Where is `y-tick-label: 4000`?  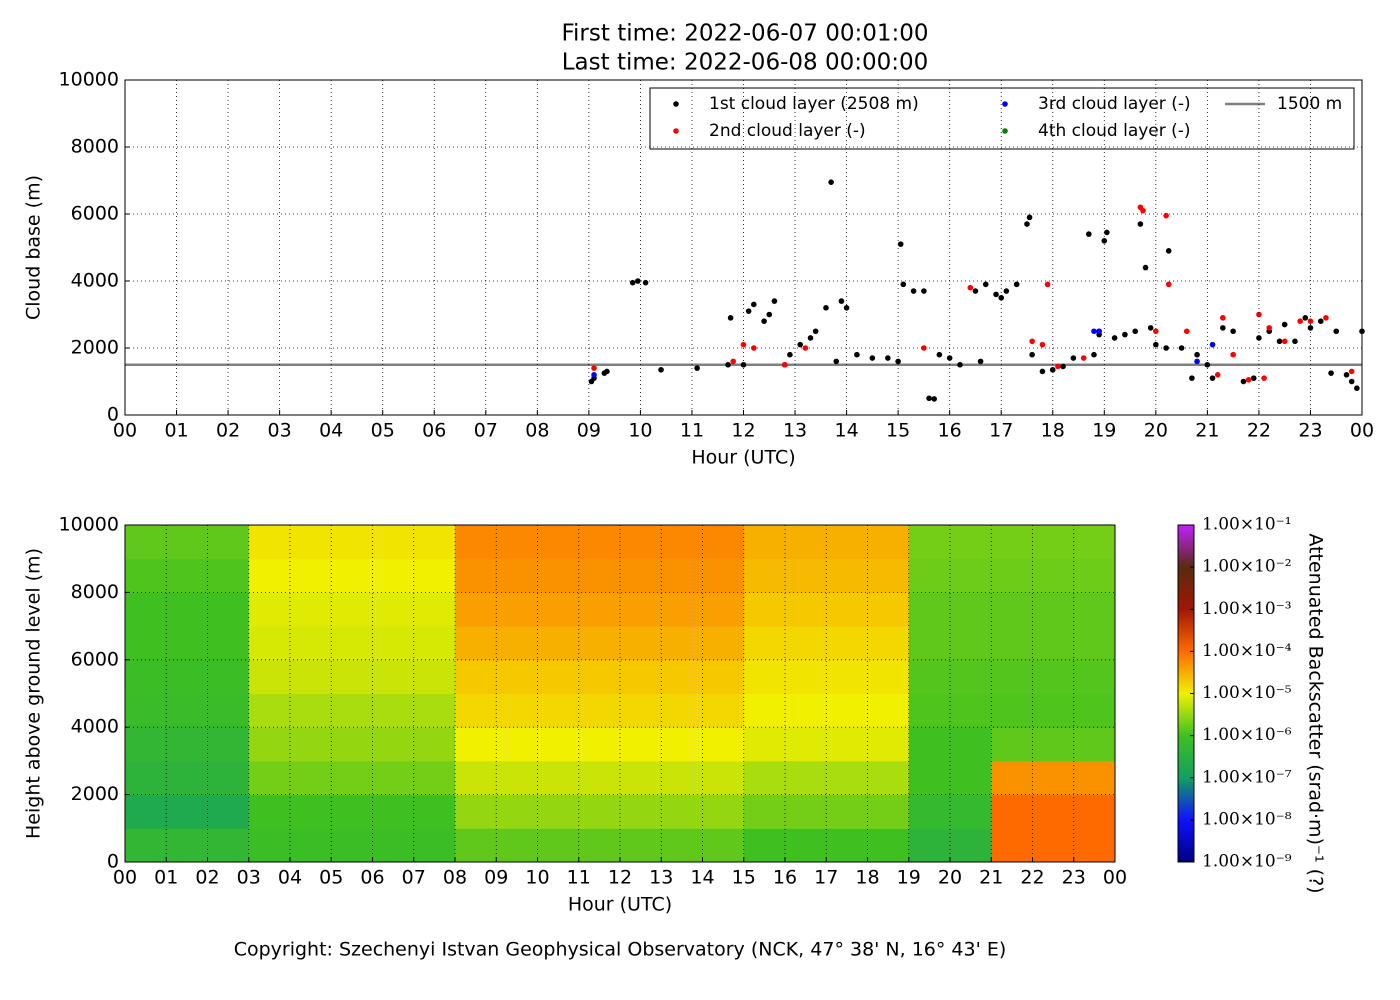
y-tick-label: 4000 is located at coordinates (95, 281).